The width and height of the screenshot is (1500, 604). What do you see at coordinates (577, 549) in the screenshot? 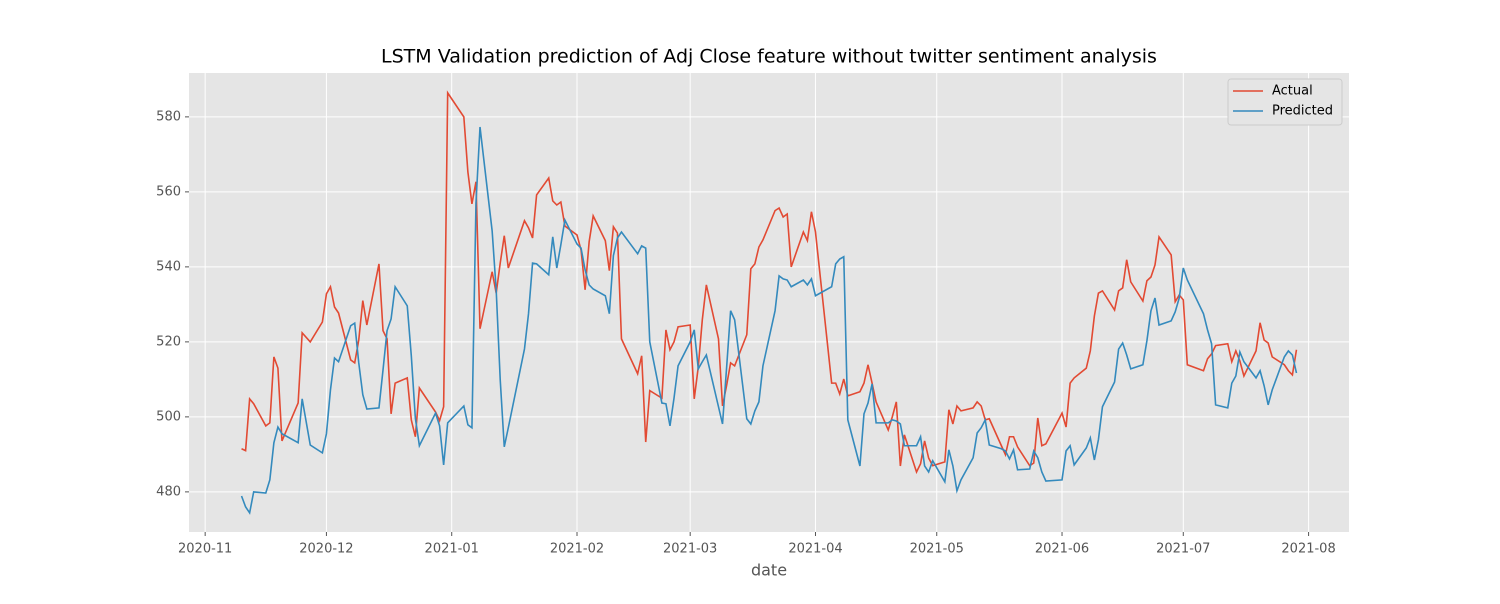
I see `x-tick-label: 2021-02` at bounding box center [577, 549].